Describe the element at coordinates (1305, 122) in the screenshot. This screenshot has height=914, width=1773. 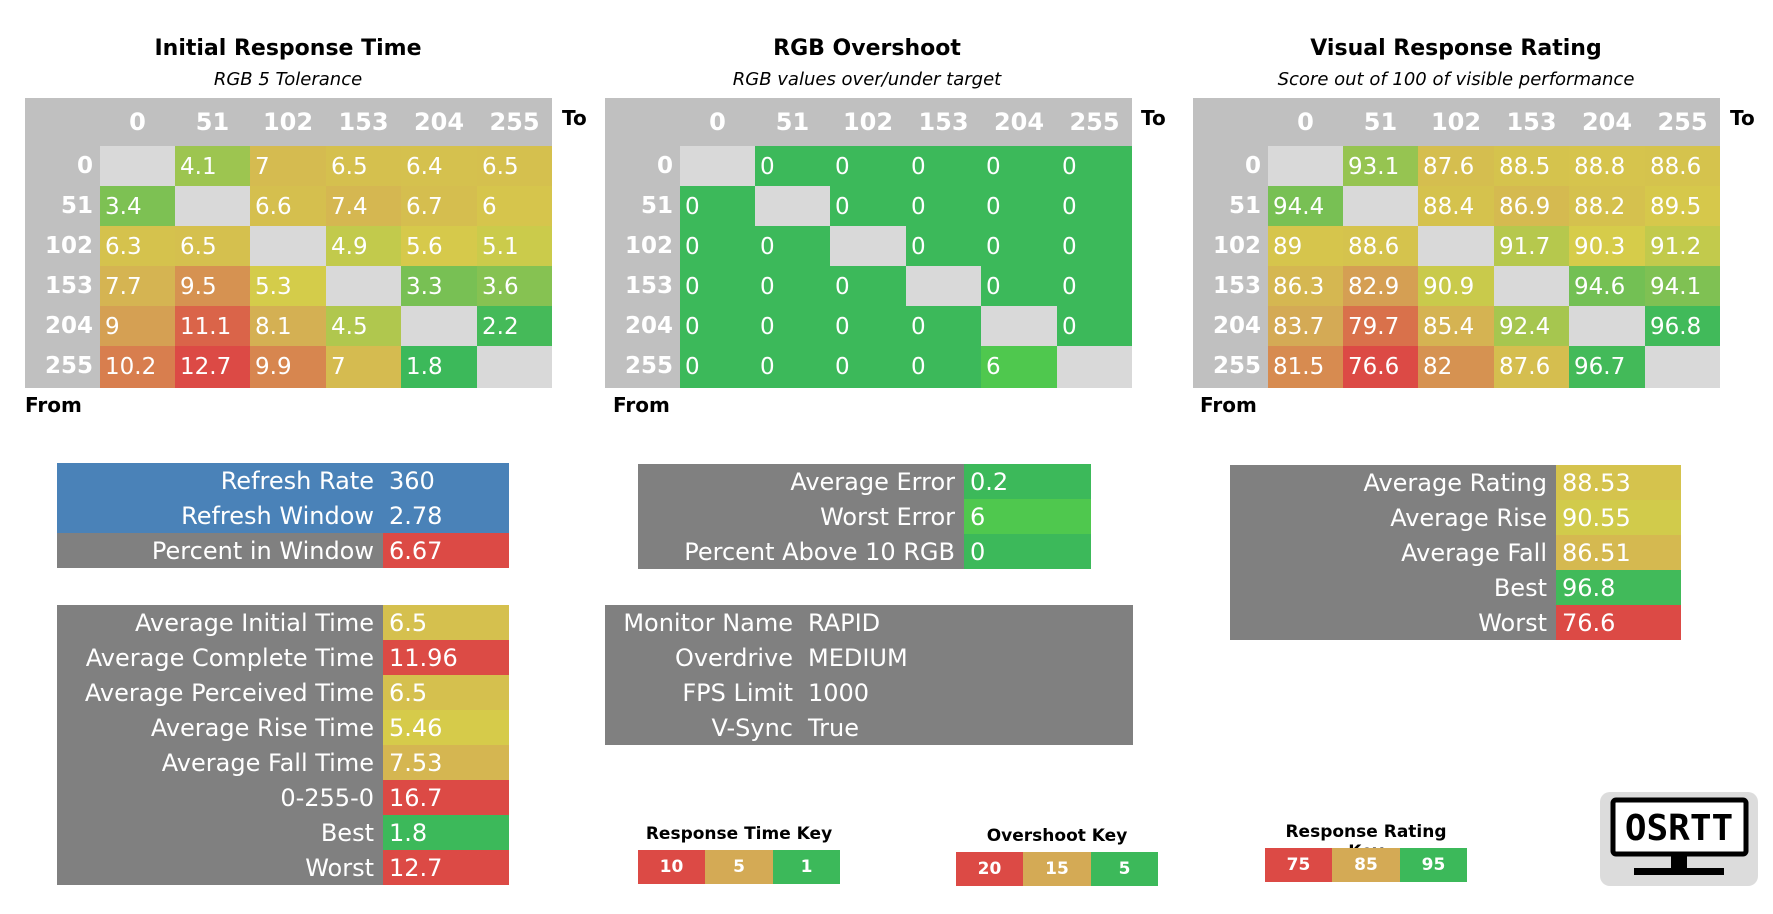
I see `column-header: 0` at that location.